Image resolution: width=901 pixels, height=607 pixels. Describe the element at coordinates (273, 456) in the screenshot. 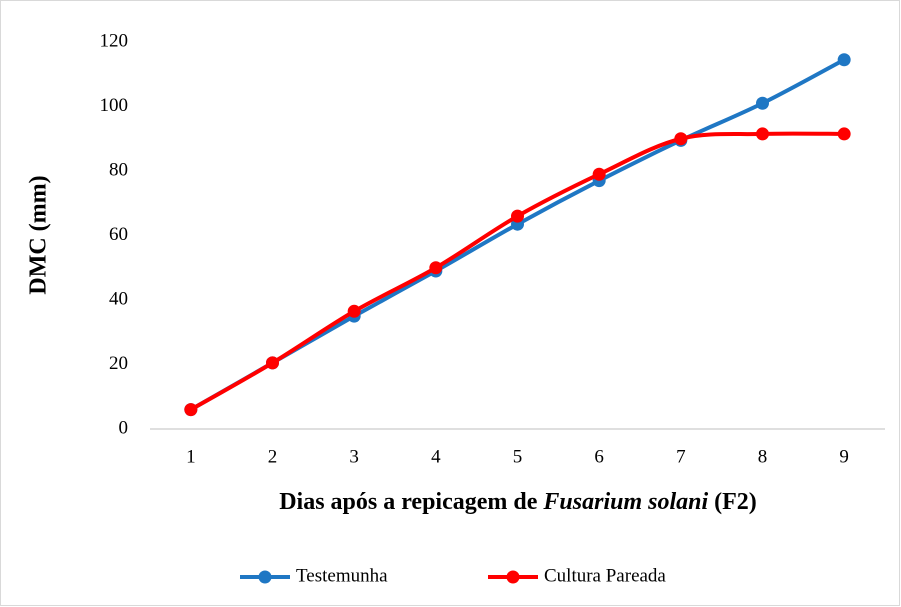

I see `x-tick-label: 2` at that location.